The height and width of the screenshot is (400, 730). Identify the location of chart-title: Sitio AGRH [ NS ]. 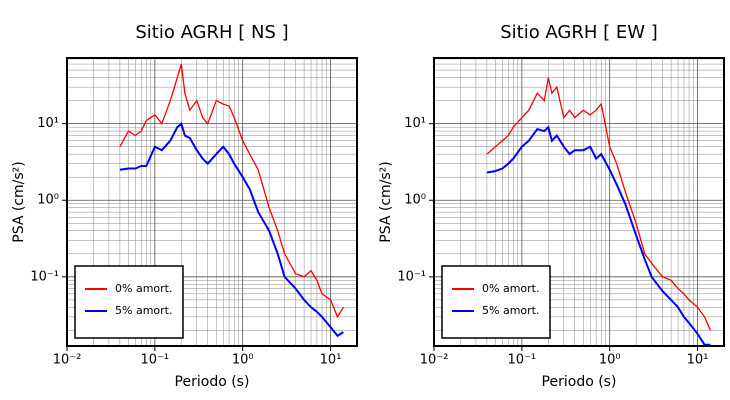
(211, 32).